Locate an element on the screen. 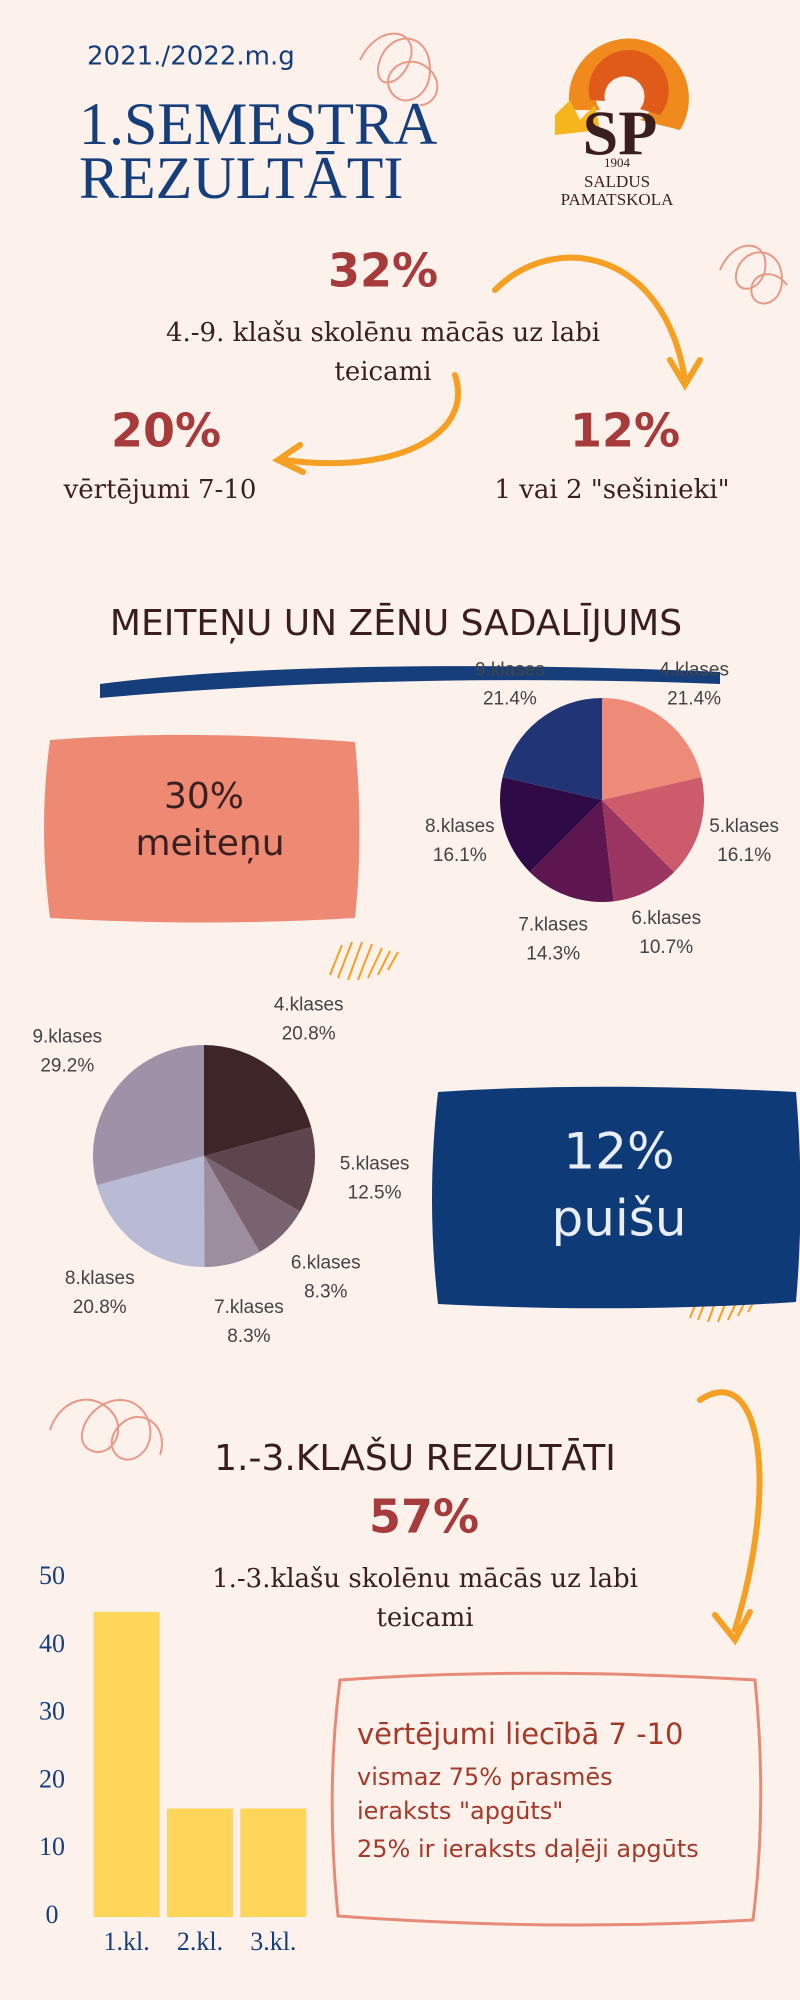 The width and height of the screenshot is (800, 2000). slice-value: 10.7% is located at coordinates (666, 947).